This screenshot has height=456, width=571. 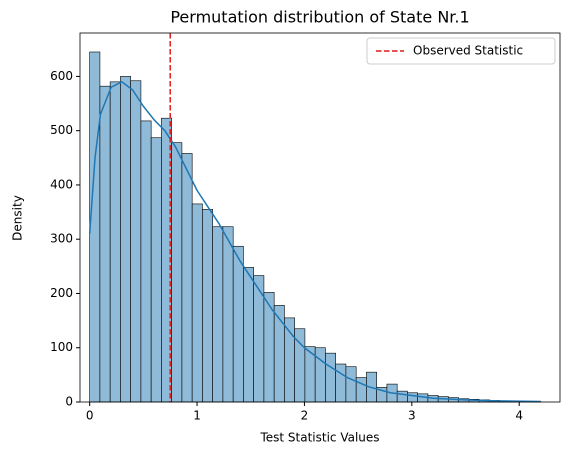 What do you see at coordinates (319, 438) in the screenshot?
I see `x-axis-label: Test Statistic Values` at bounding box center [319, 438].